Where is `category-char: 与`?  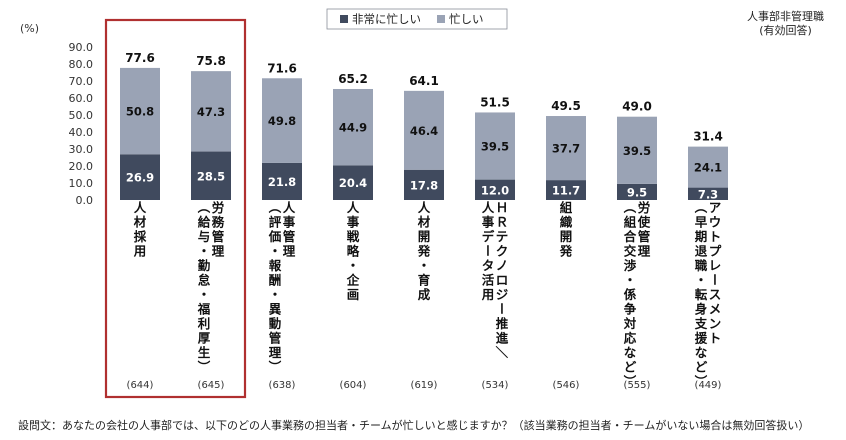
category-char: 与 is located at coordinates (204, 236).